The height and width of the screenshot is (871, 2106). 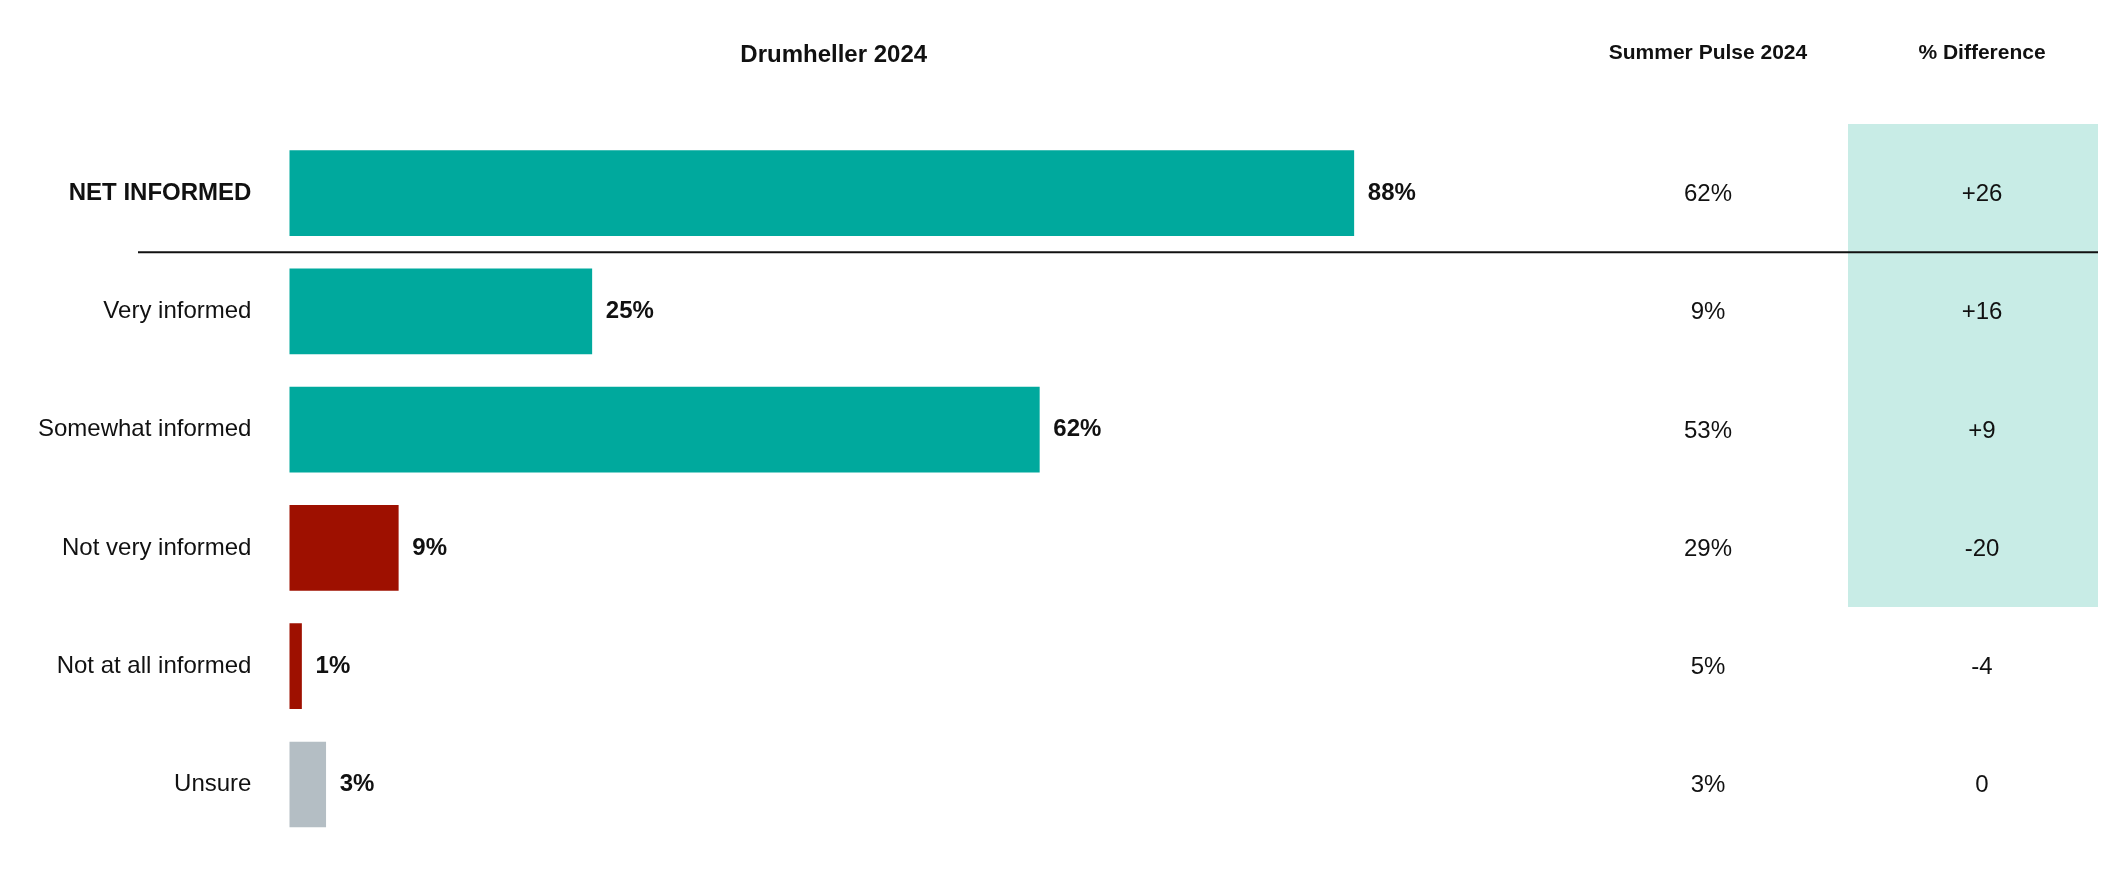 I want to click on text: +9, so click(x=1982, y=429).